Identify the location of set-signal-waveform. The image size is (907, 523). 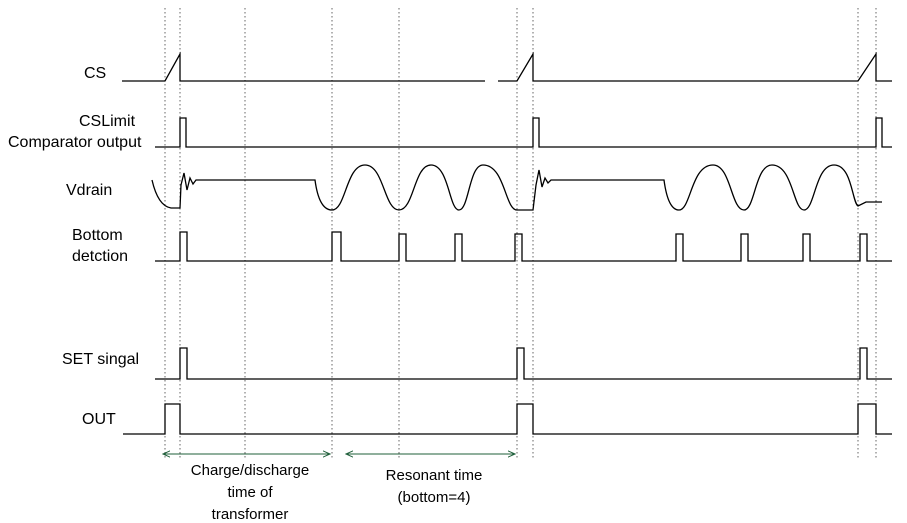
(523, 363).